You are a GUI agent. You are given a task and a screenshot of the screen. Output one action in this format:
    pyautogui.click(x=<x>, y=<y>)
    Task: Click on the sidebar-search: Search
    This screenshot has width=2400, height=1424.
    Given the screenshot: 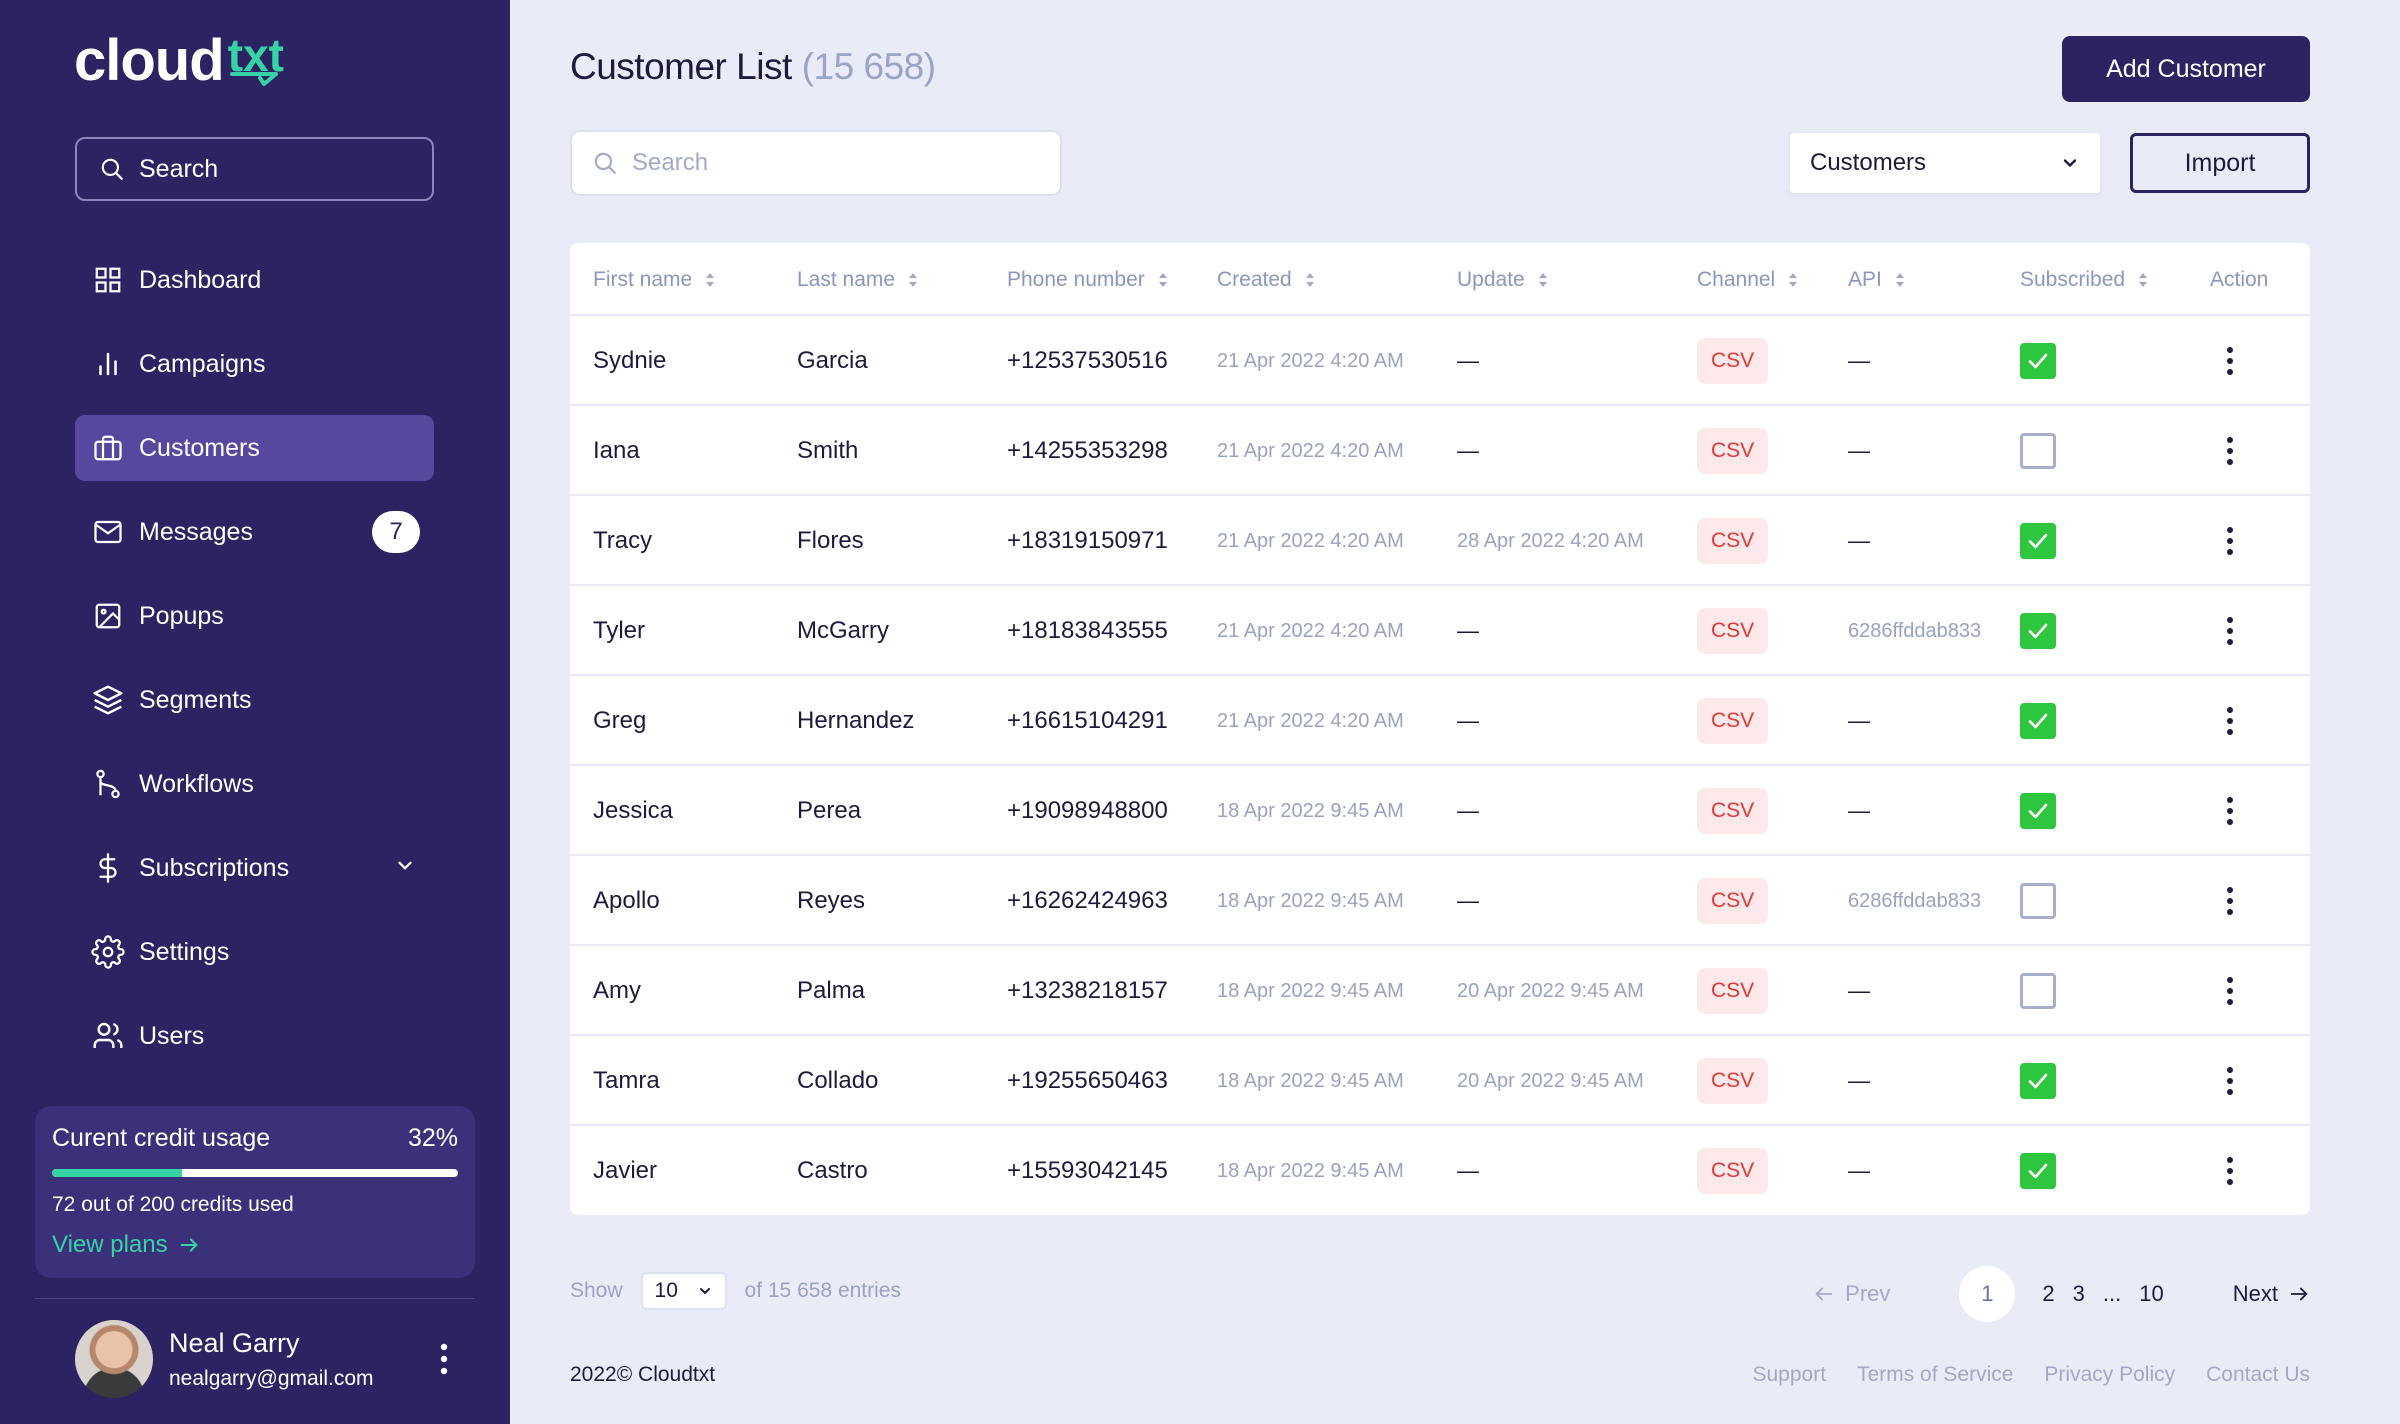 What is the action you would take?
    pyautogui.click(x=254, y=169)
    